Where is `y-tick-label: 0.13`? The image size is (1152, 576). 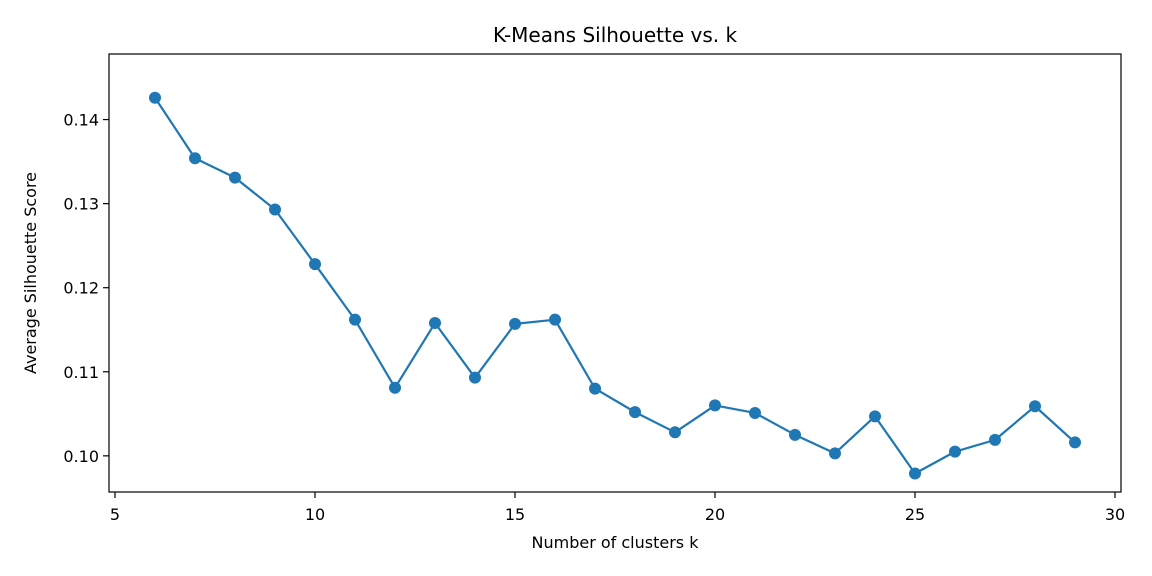 y-tick-label: 0.13 is located at coordinates (81, 204).